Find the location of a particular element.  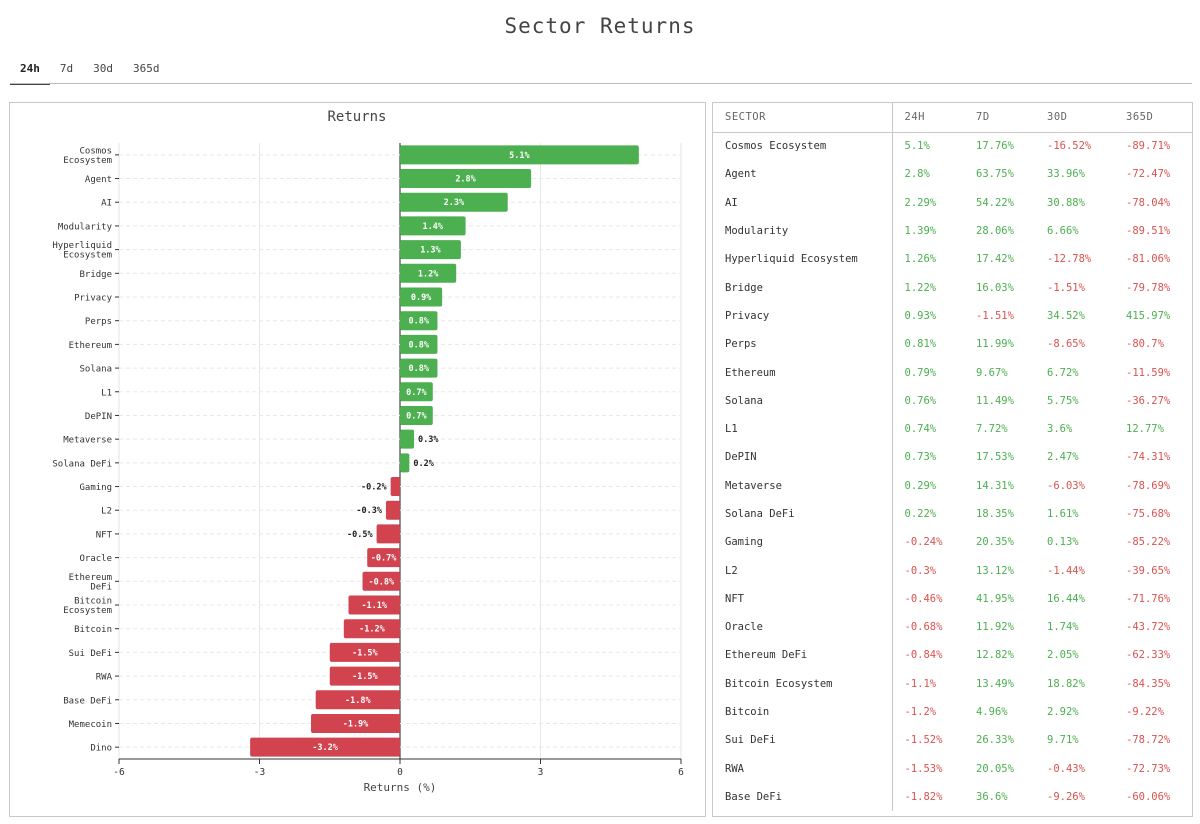

return-cell: -1.82% is located at coordinates (923, 796).